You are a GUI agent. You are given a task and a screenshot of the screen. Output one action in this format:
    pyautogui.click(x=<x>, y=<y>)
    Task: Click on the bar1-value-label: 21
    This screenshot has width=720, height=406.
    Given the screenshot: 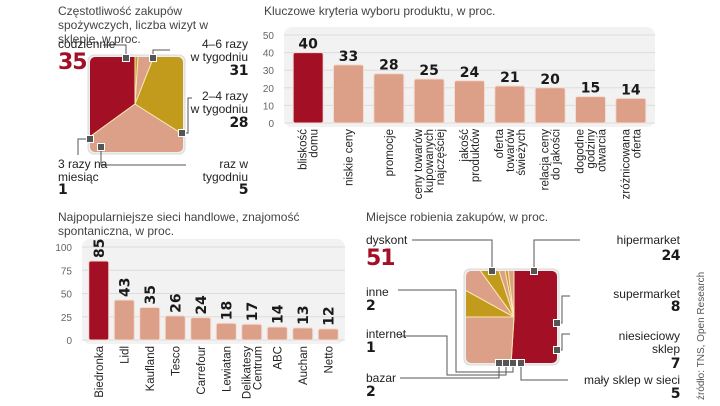 What is the action you would take?
    pyautogui.click(x=509, y=78)
    